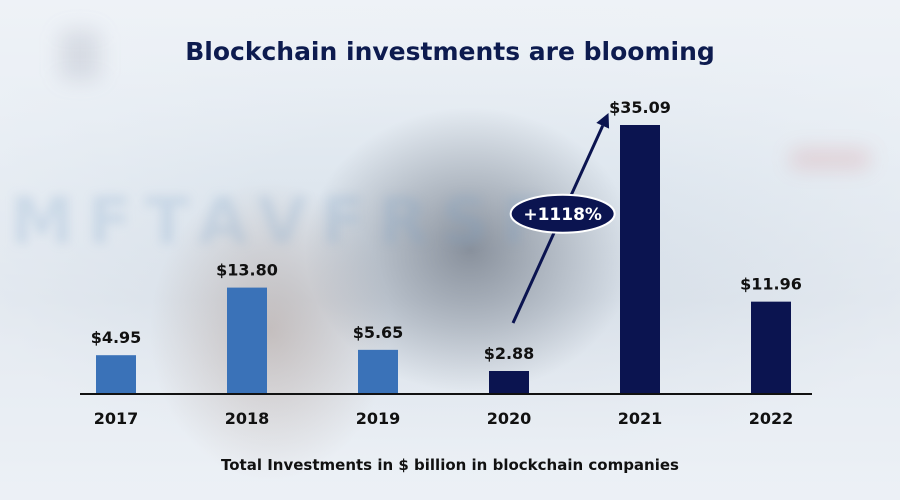 The height and width of the screenshot is (500, 900). I want to click on bar-2020, so click(509, 382).